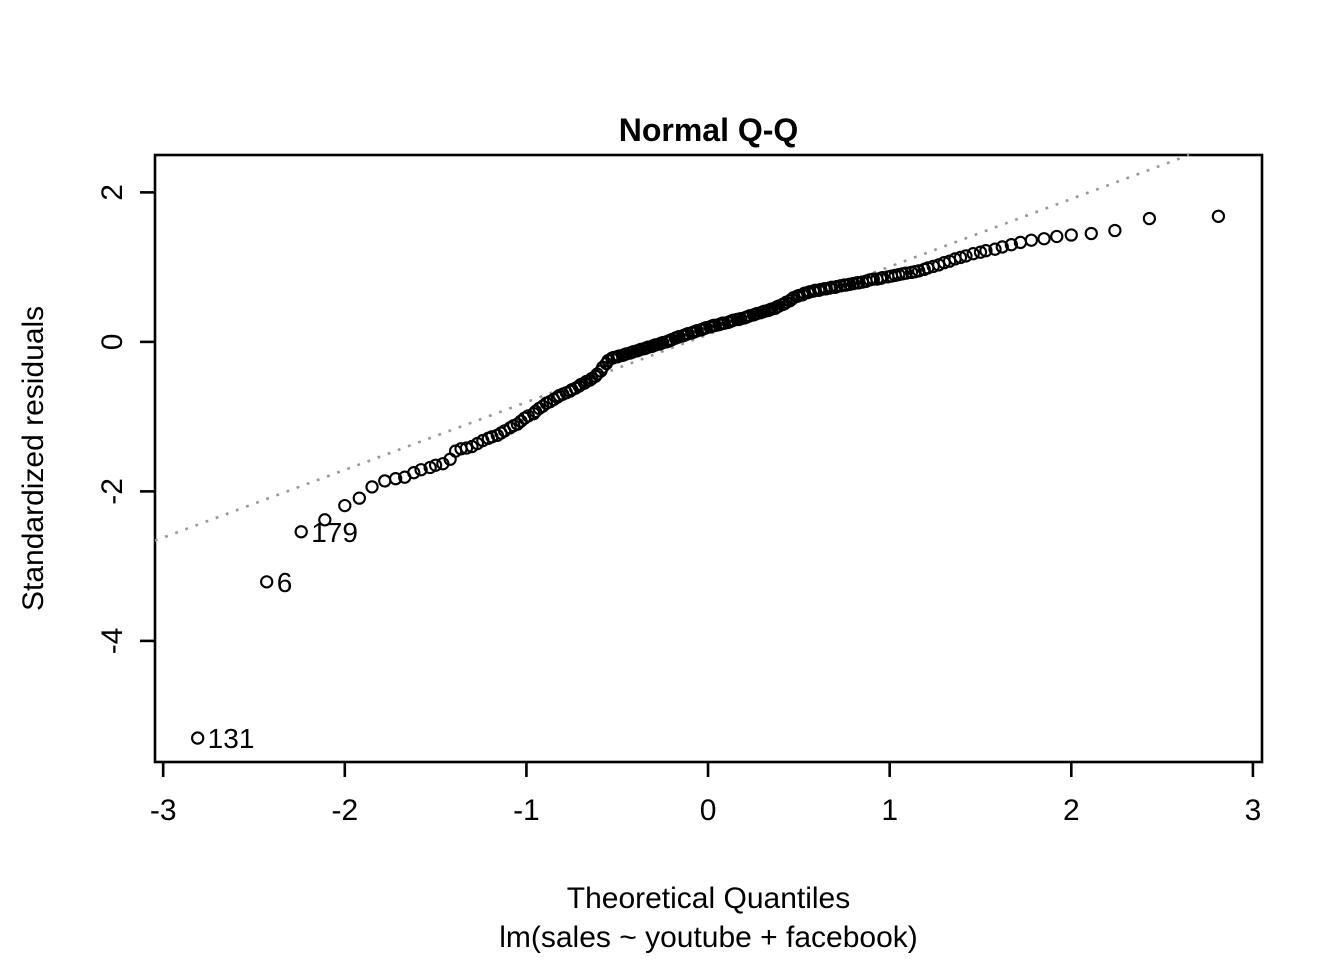 This screenshot has height=960, width=1344. Describe the element at coordinates (1071, 810) in the screenshot. I see `x-tick-label: 2` at that location.